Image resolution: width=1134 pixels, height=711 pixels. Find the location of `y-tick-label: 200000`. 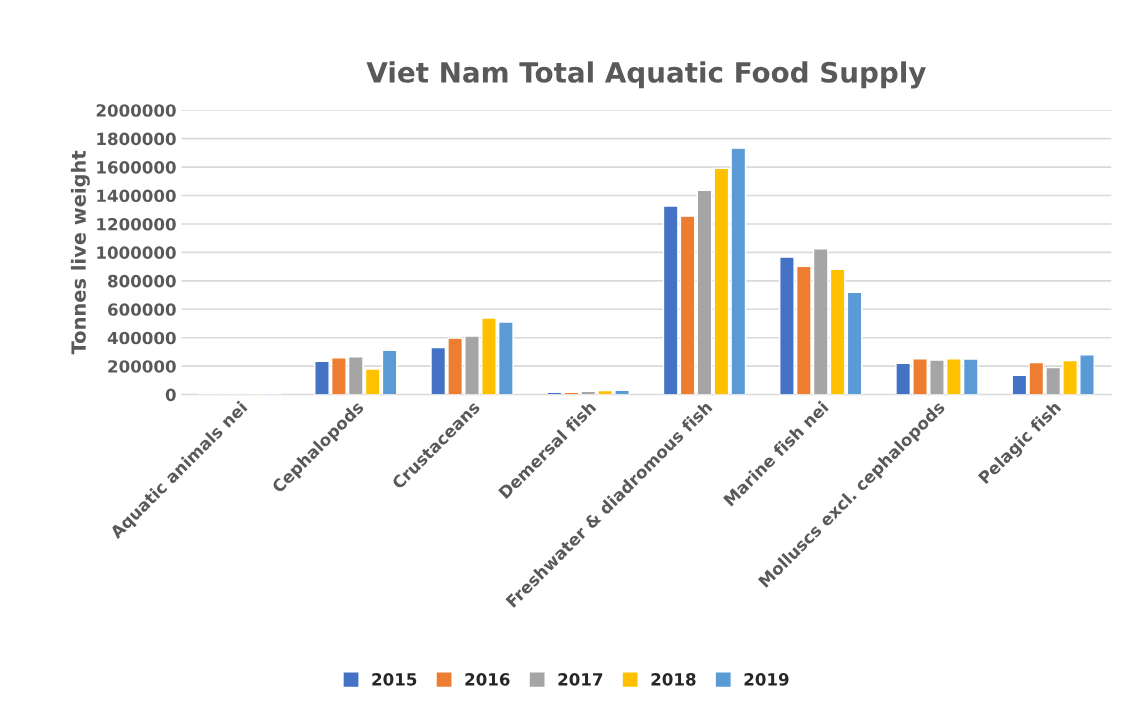

y-tick-label: 200000 is located at coordinates (142, 366).